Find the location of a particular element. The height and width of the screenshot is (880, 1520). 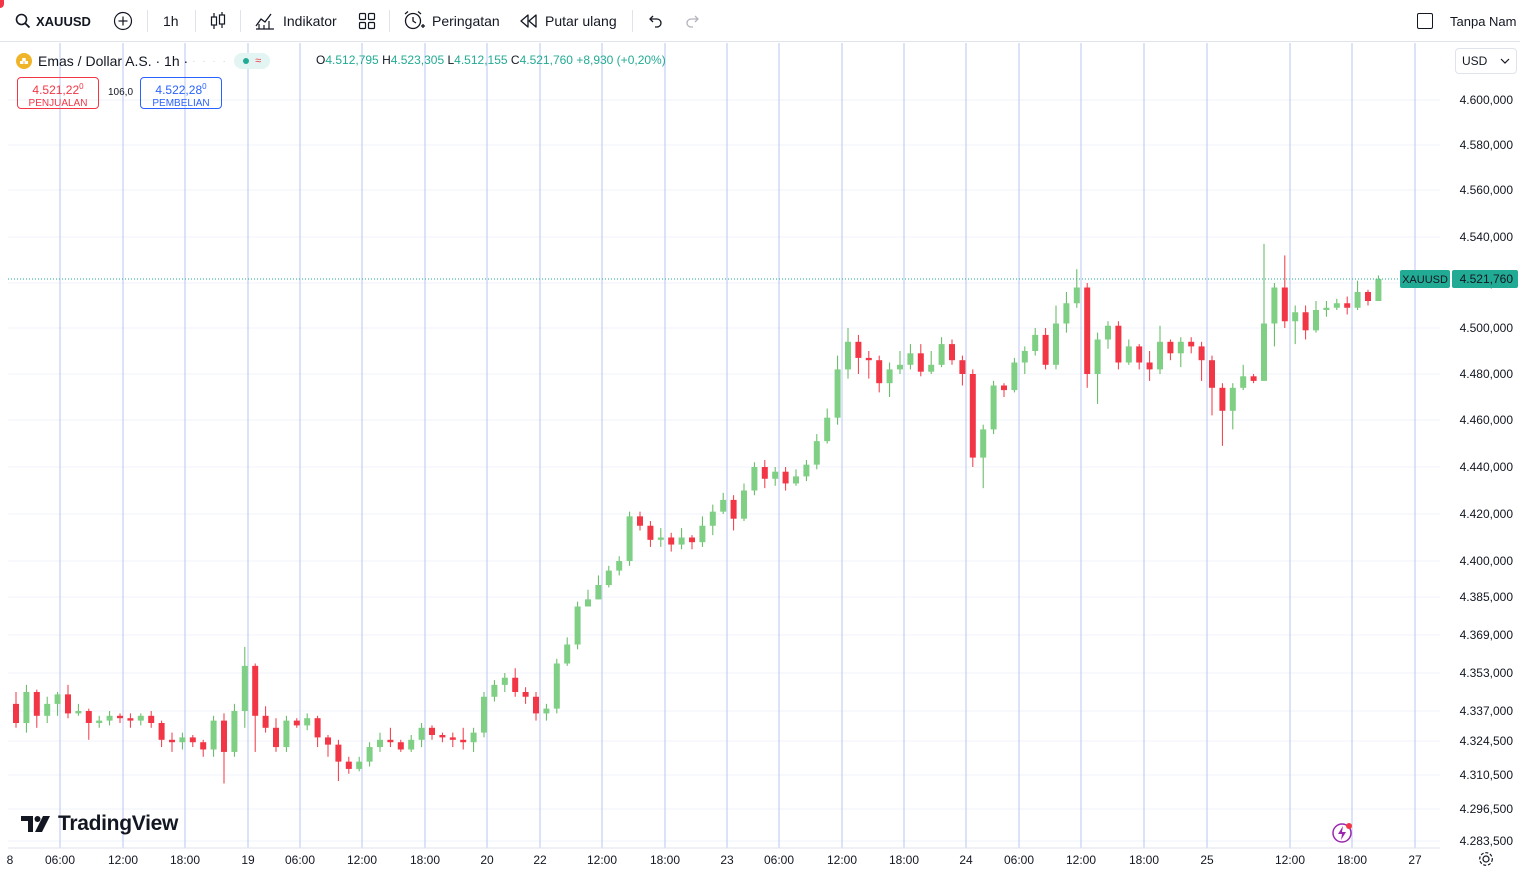

redo-button is located at coordinates (693, 21).